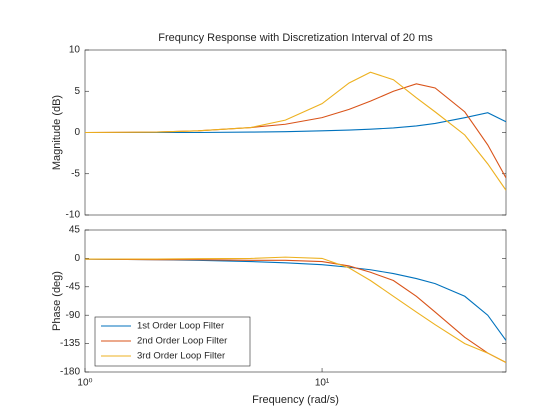 This screenshot has width=560, height=420. Describe the element at coordinates (182, 341) in the screenshot. I see `legend-label: 2nd Order Loop Filter` at that location.